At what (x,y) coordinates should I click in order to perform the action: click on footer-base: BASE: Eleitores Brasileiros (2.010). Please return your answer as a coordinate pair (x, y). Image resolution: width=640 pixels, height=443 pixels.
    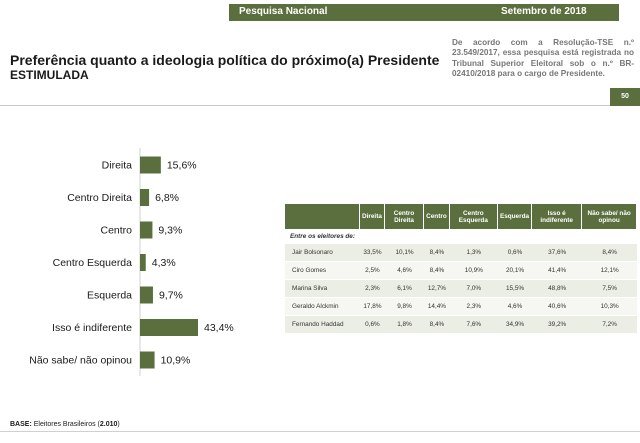
    Looking at the image, I should click on (65, 424).